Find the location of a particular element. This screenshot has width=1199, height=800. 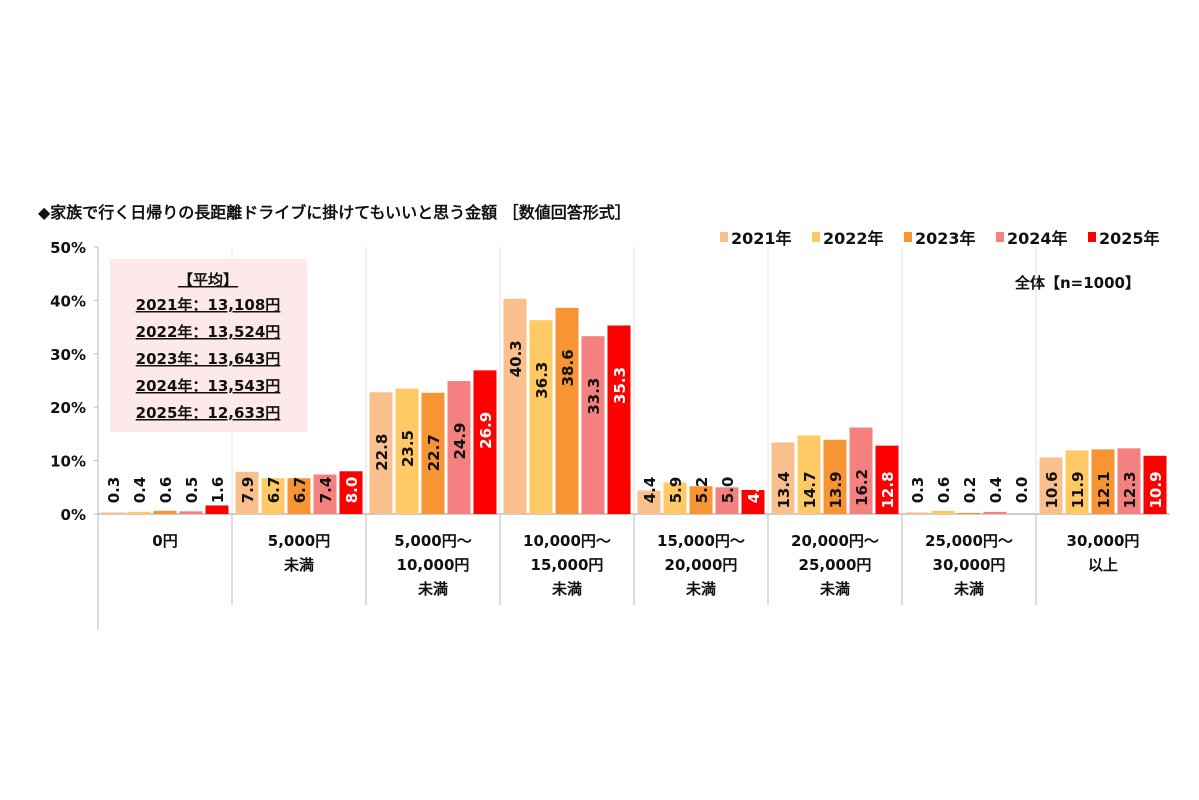

data-label: 4.5 is located at coordinates (754, 490).